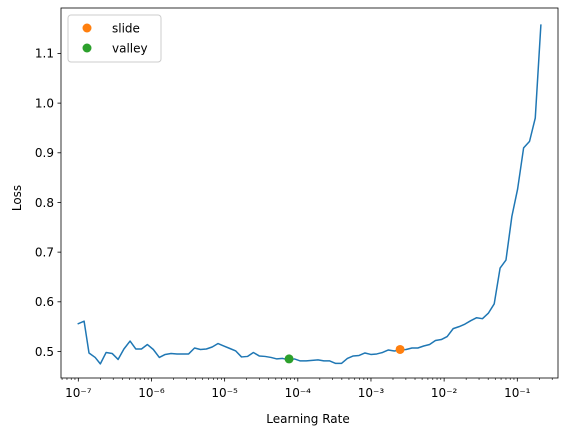 This screenshot has width=567, height=437. I want to click on x-axis: 10⁻⁷ 10⁻⁶ 10⁻⁵ 10⁻⁴ 10⁻³ 10⁻² 10⁻¹, so click(307, 389).